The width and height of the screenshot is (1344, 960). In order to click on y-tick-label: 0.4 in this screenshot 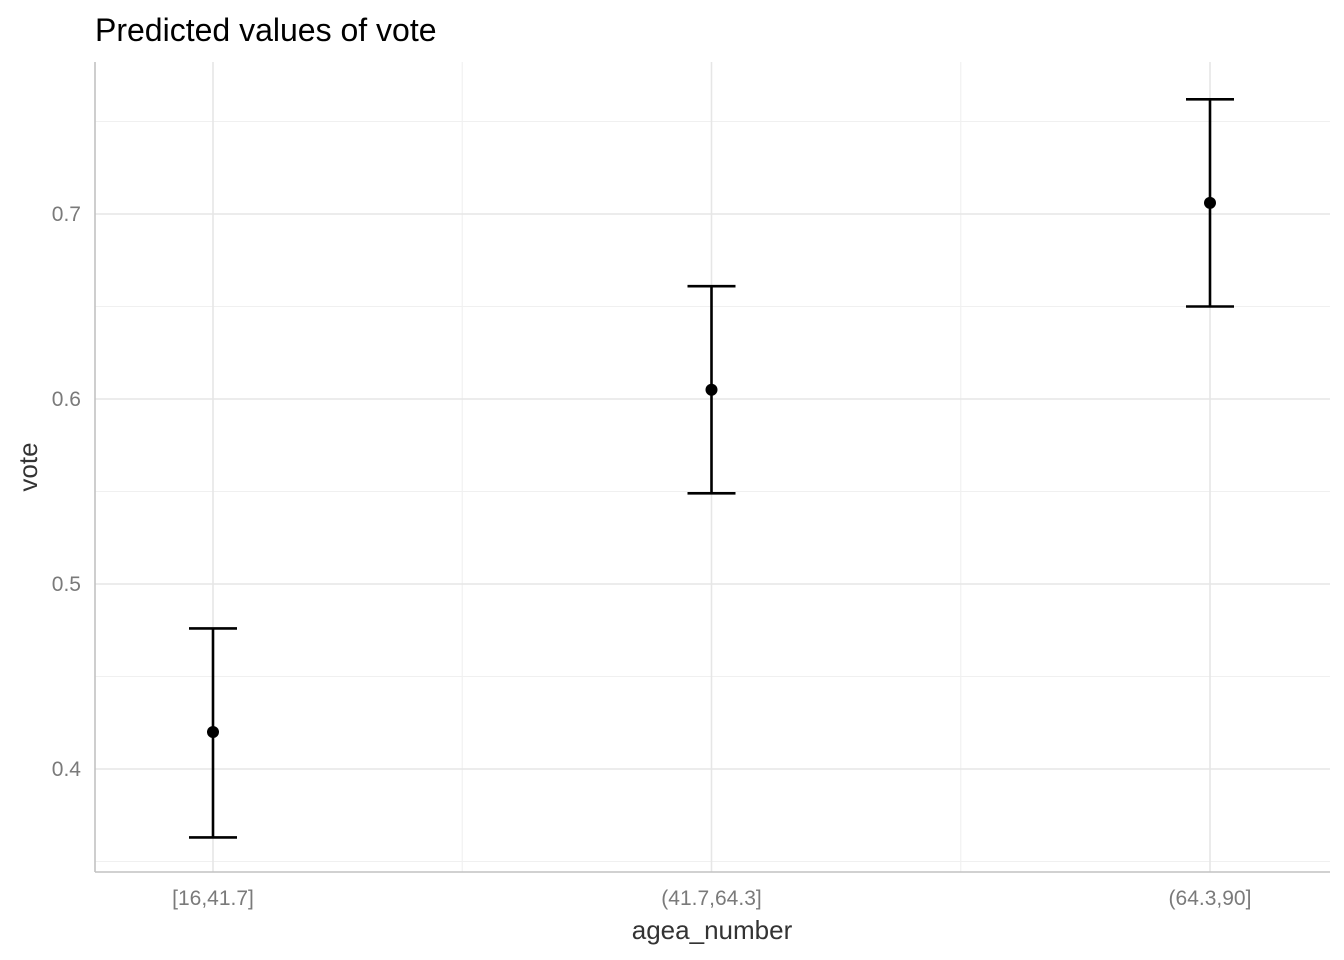, I will do `click(67, 769)`.